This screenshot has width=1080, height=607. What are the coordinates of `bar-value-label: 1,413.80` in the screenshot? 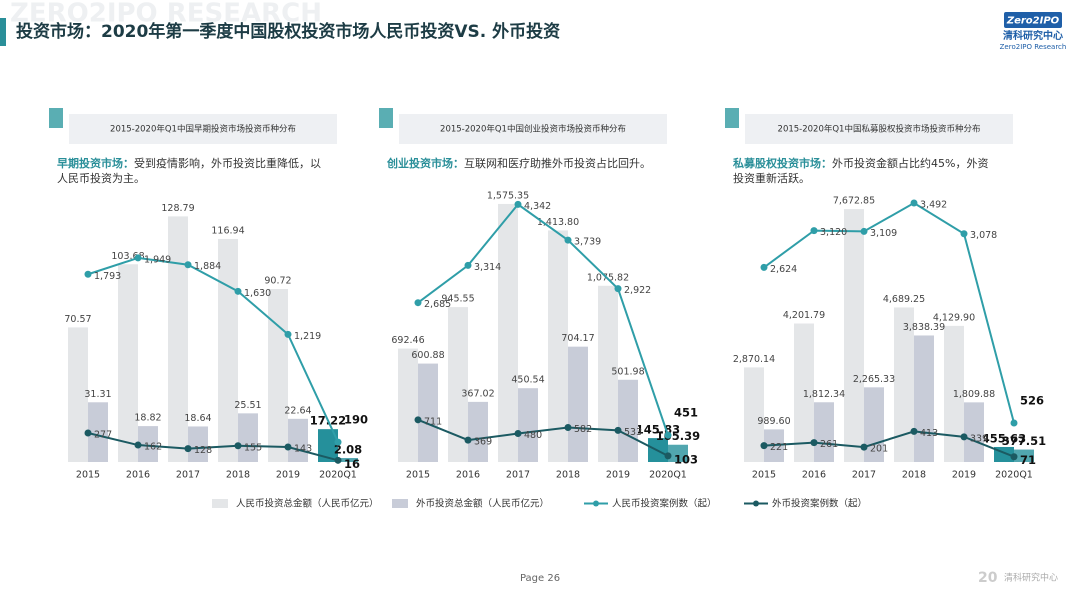 It's located at (558, 222).